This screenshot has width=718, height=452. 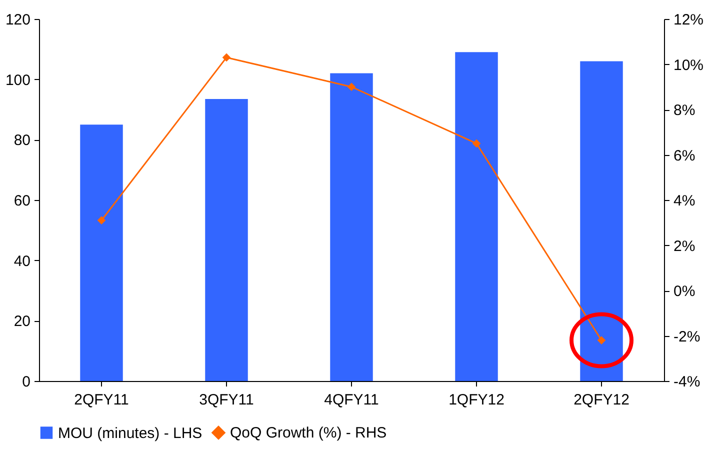 I want to click on x-tick-label: 2QFY11, so click(x=101, y=400).